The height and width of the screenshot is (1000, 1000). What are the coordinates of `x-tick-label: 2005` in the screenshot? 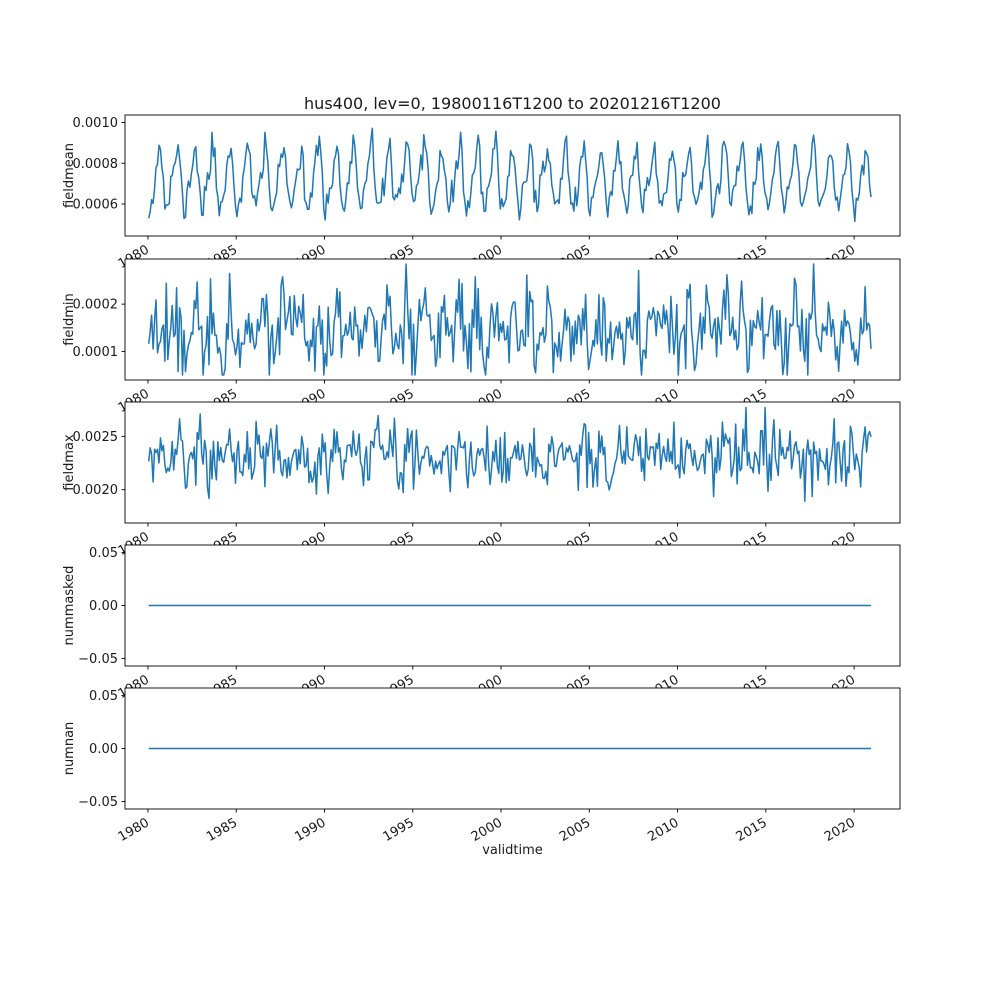 It's located at (575, 830).